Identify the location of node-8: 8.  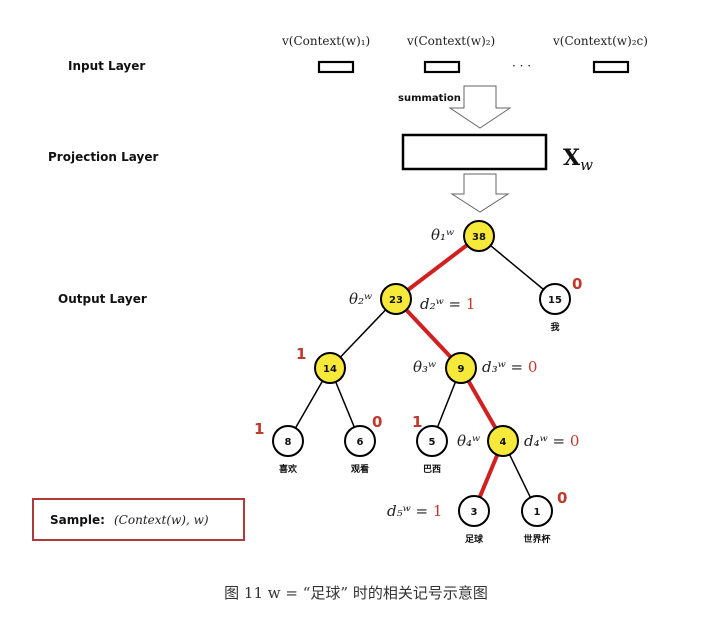
(288, 441).